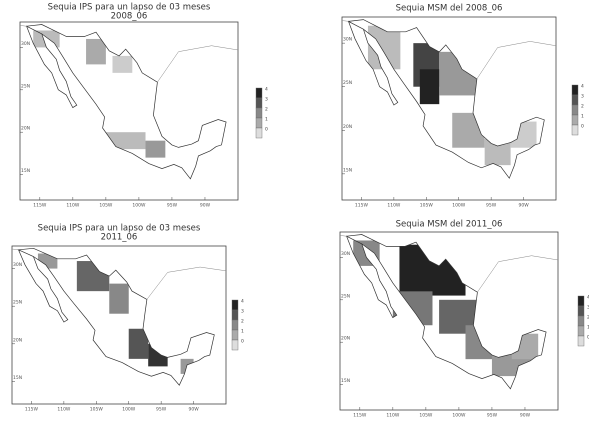 This screenshot has height=424, width=589. I want to click on map-frame, so click(119, 325).